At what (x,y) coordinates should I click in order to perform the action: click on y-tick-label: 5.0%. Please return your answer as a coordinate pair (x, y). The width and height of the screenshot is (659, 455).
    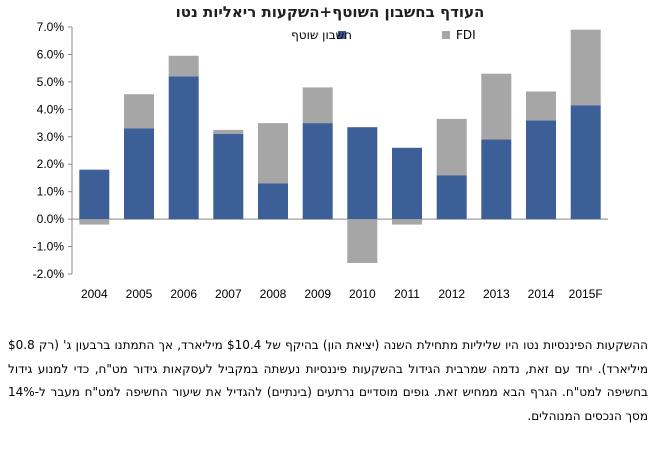
    Looking at the image, I should click on (51, 82).